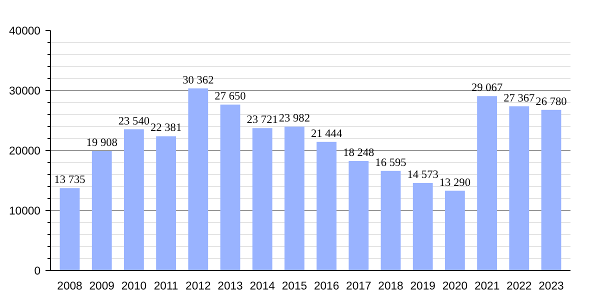  I want to click on data-label: 22 381, so click(166, 128).